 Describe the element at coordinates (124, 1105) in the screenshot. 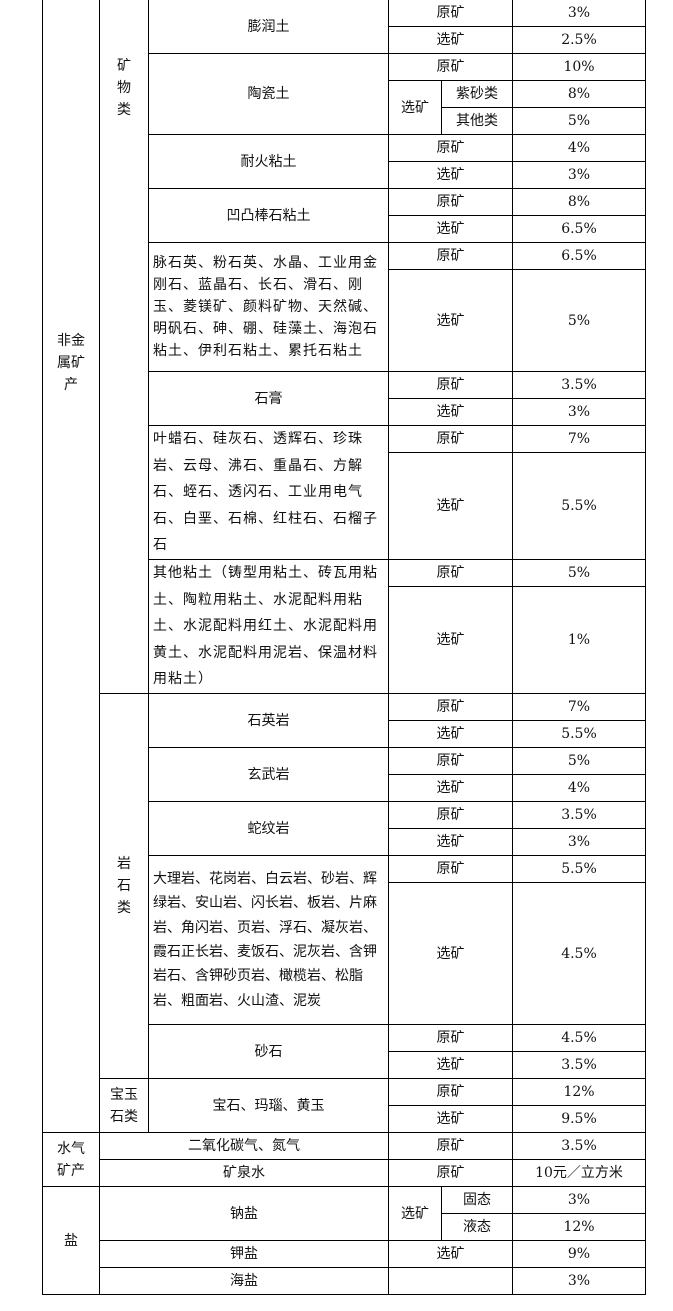

I see `group-gem: 宝玉石类` at that location.